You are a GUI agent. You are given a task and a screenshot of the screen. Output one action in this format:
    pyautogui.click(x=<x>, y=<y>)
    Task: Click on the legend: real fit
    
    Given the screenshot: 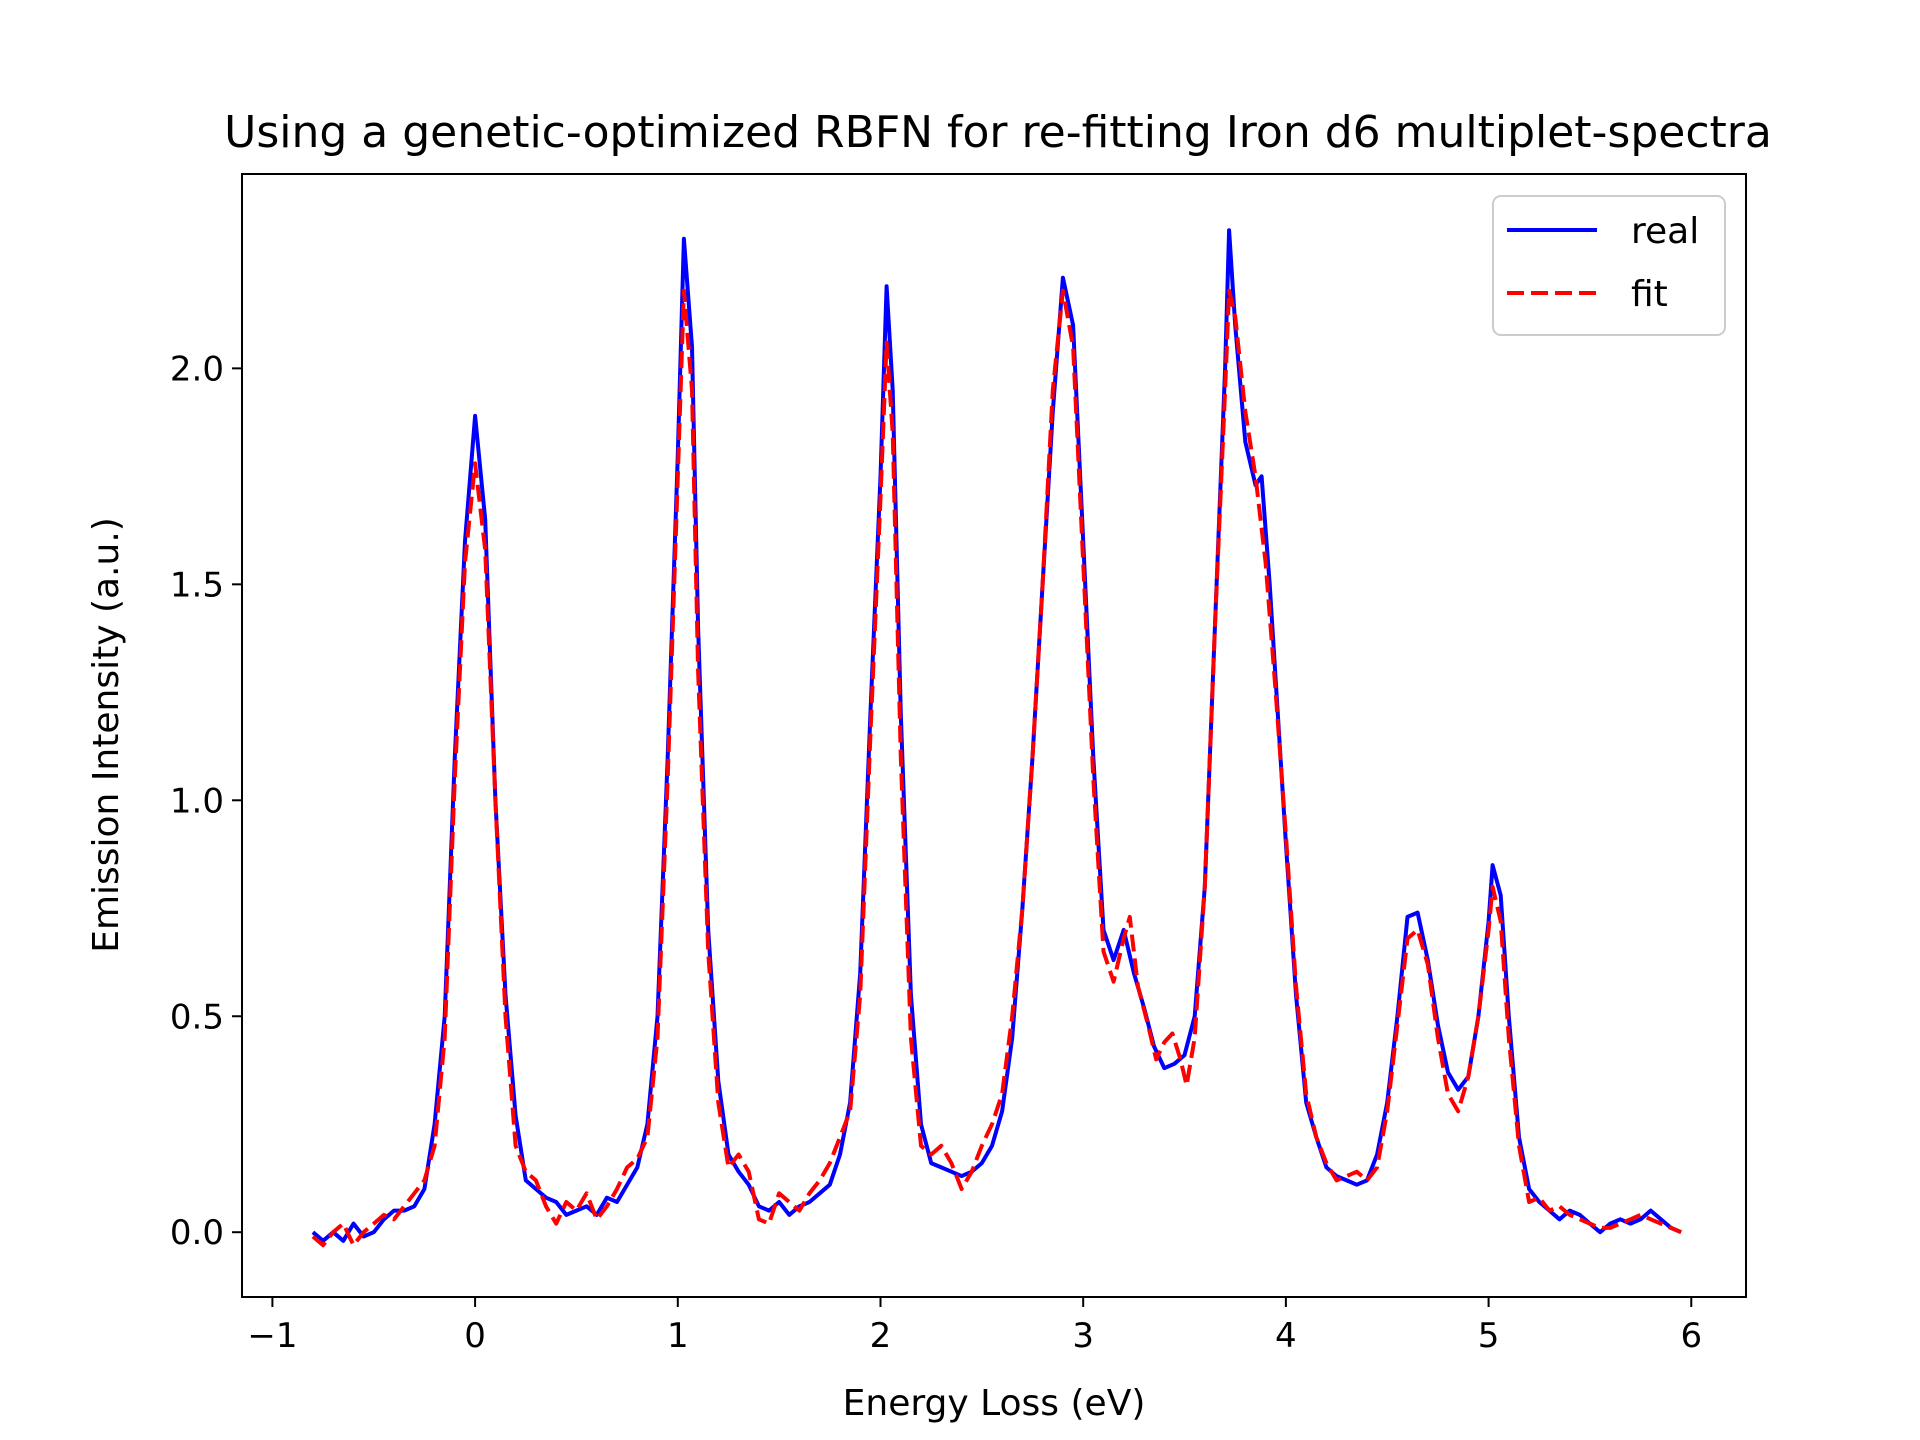 What is the action you would take?
    pyautogui.click(x=1609, y=265)
    